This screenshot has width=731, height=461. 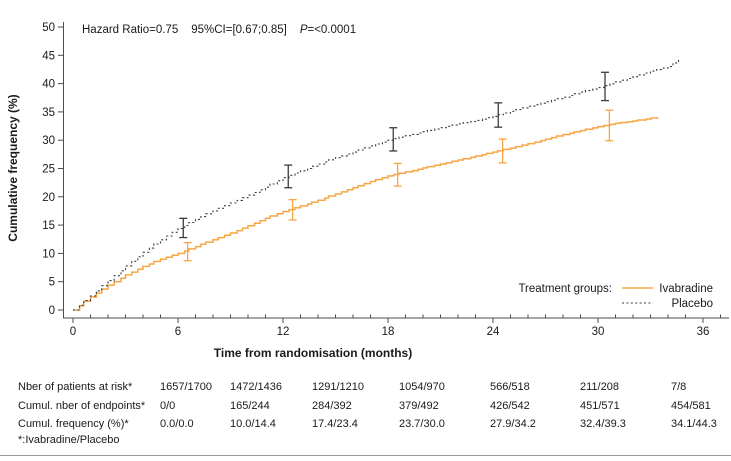 What do you see at coordinates (598, 332) in the screenshot?
I see `x-tick-label: 30` at bounding box center [598, 332].